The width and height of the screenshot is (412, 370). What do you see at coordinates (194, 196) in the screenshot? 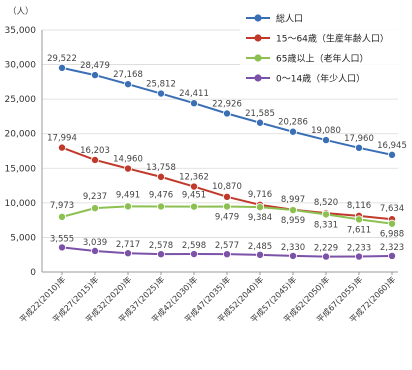
I see `data-label: 9,451` at bounding box center [194, 196].